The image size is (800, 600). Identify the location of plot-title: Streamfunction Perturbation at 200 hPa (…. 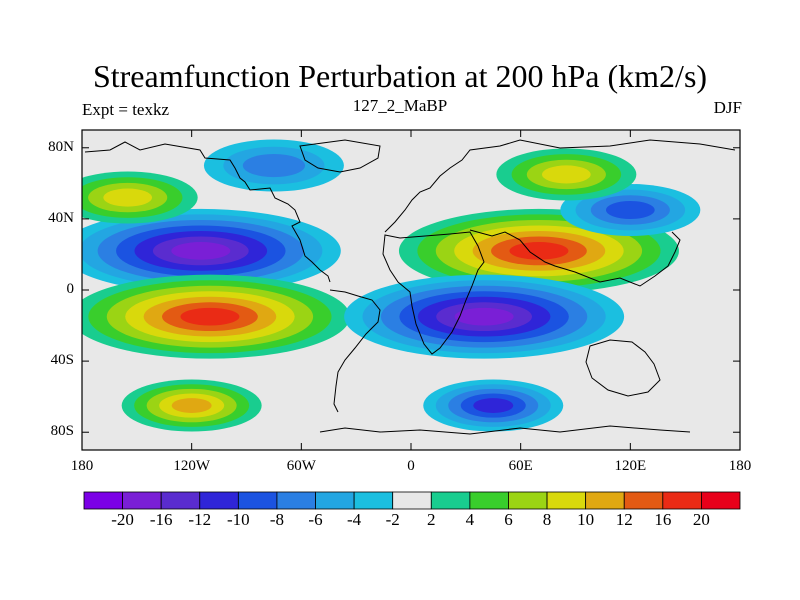
(400, 76).